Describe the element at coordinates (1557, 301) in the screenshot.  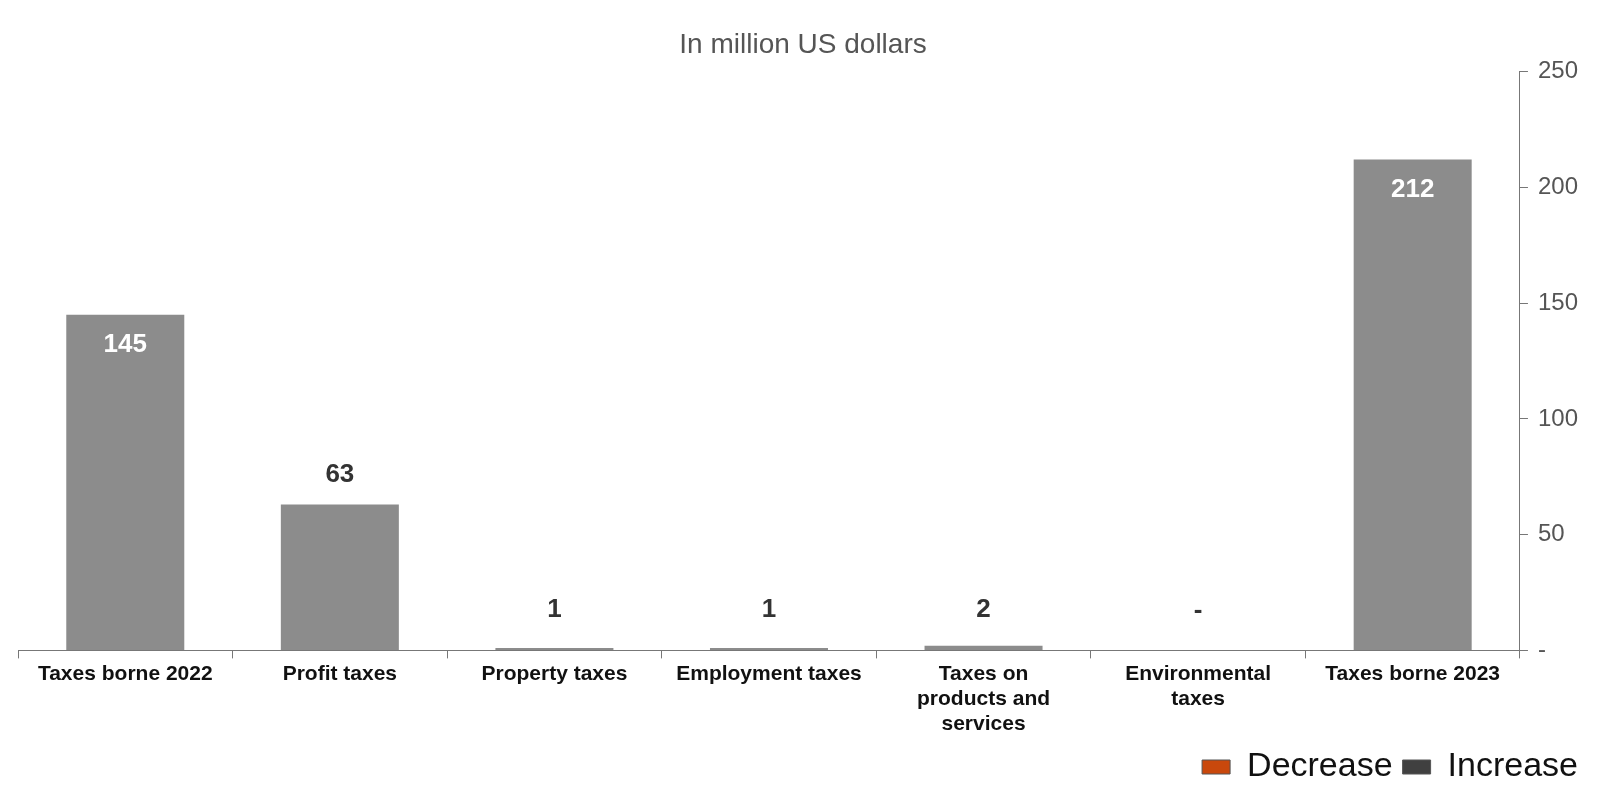
I see `y-tick-label: 150` at that location.